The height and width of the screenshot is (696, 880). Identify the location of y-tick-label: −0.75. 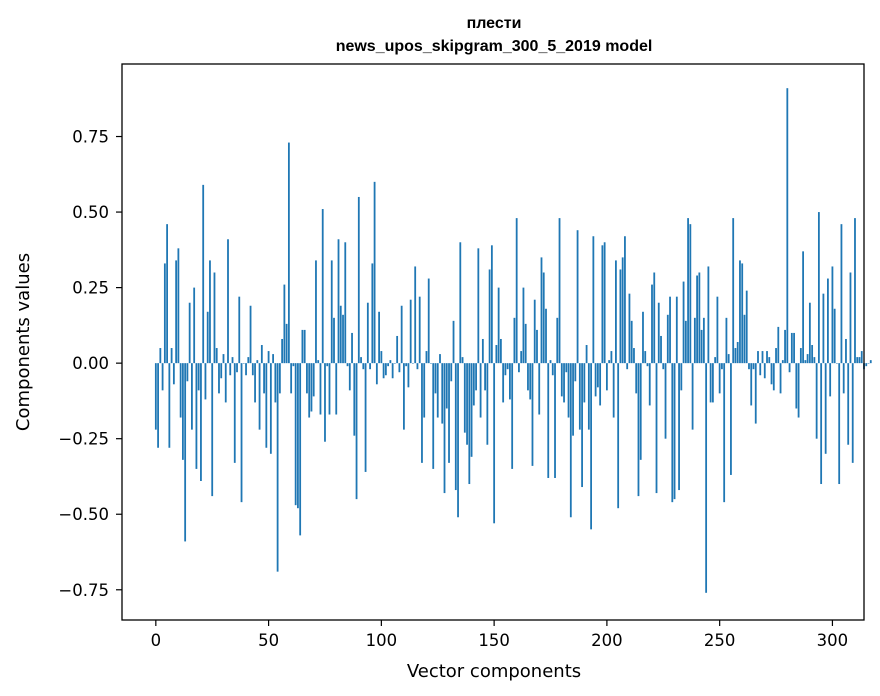
(83, 590).